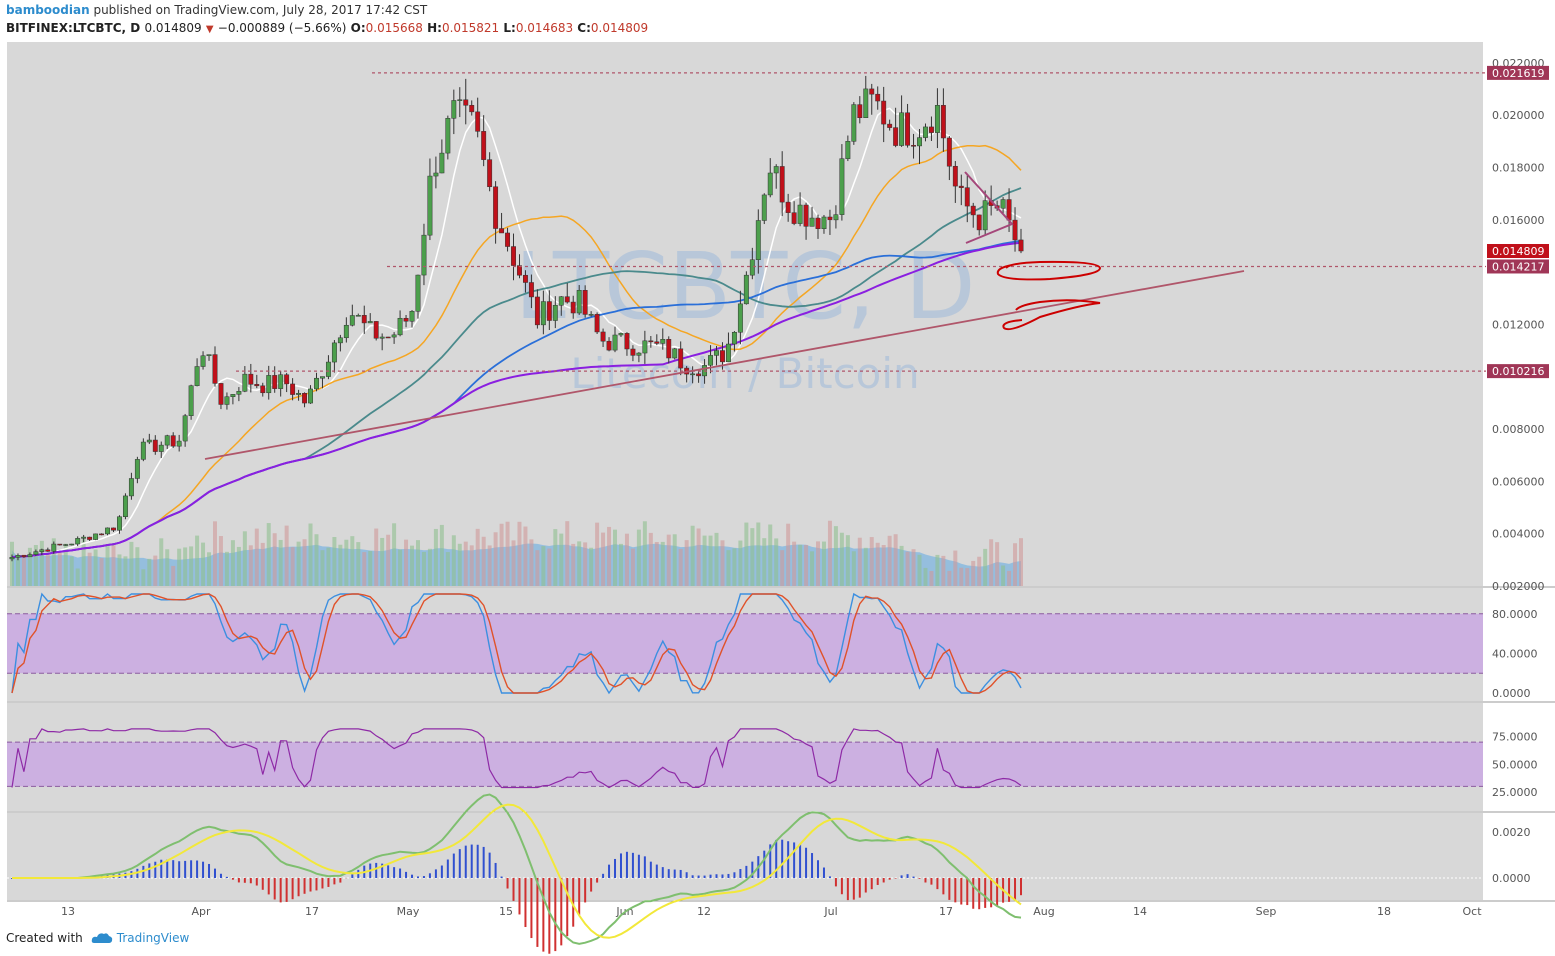 The height and width of the screenshot is (956, 1555). What do you see at coordinates (619, 28) in the screenshot?
I see `close-value: 0.014809` at bounding box center [619, 28].